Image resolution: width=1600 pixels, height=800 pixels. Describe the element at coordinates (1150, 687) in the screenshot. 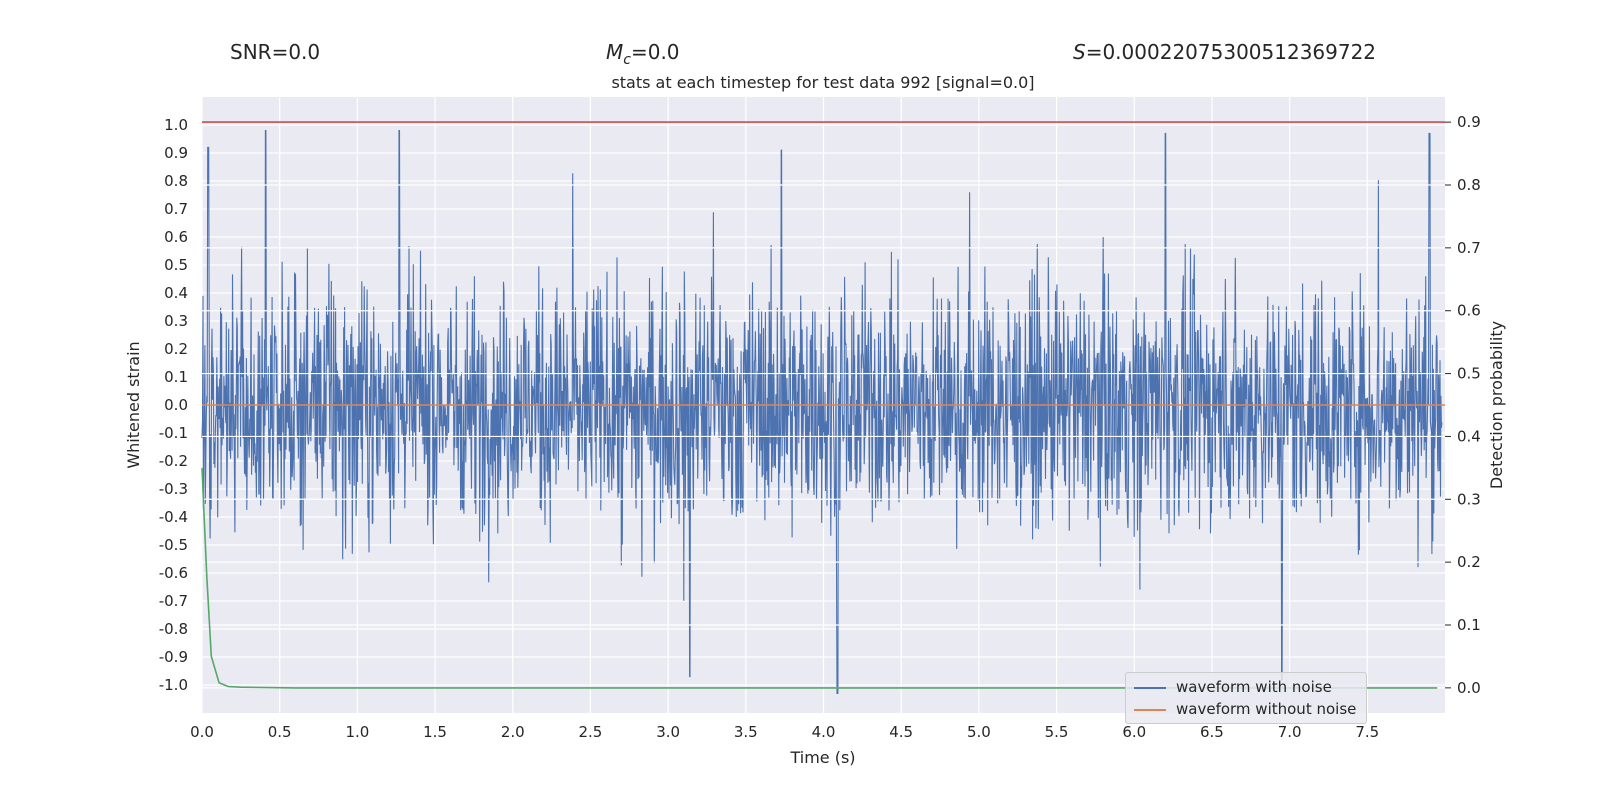

I see `legend-swatch-noise` at that location.